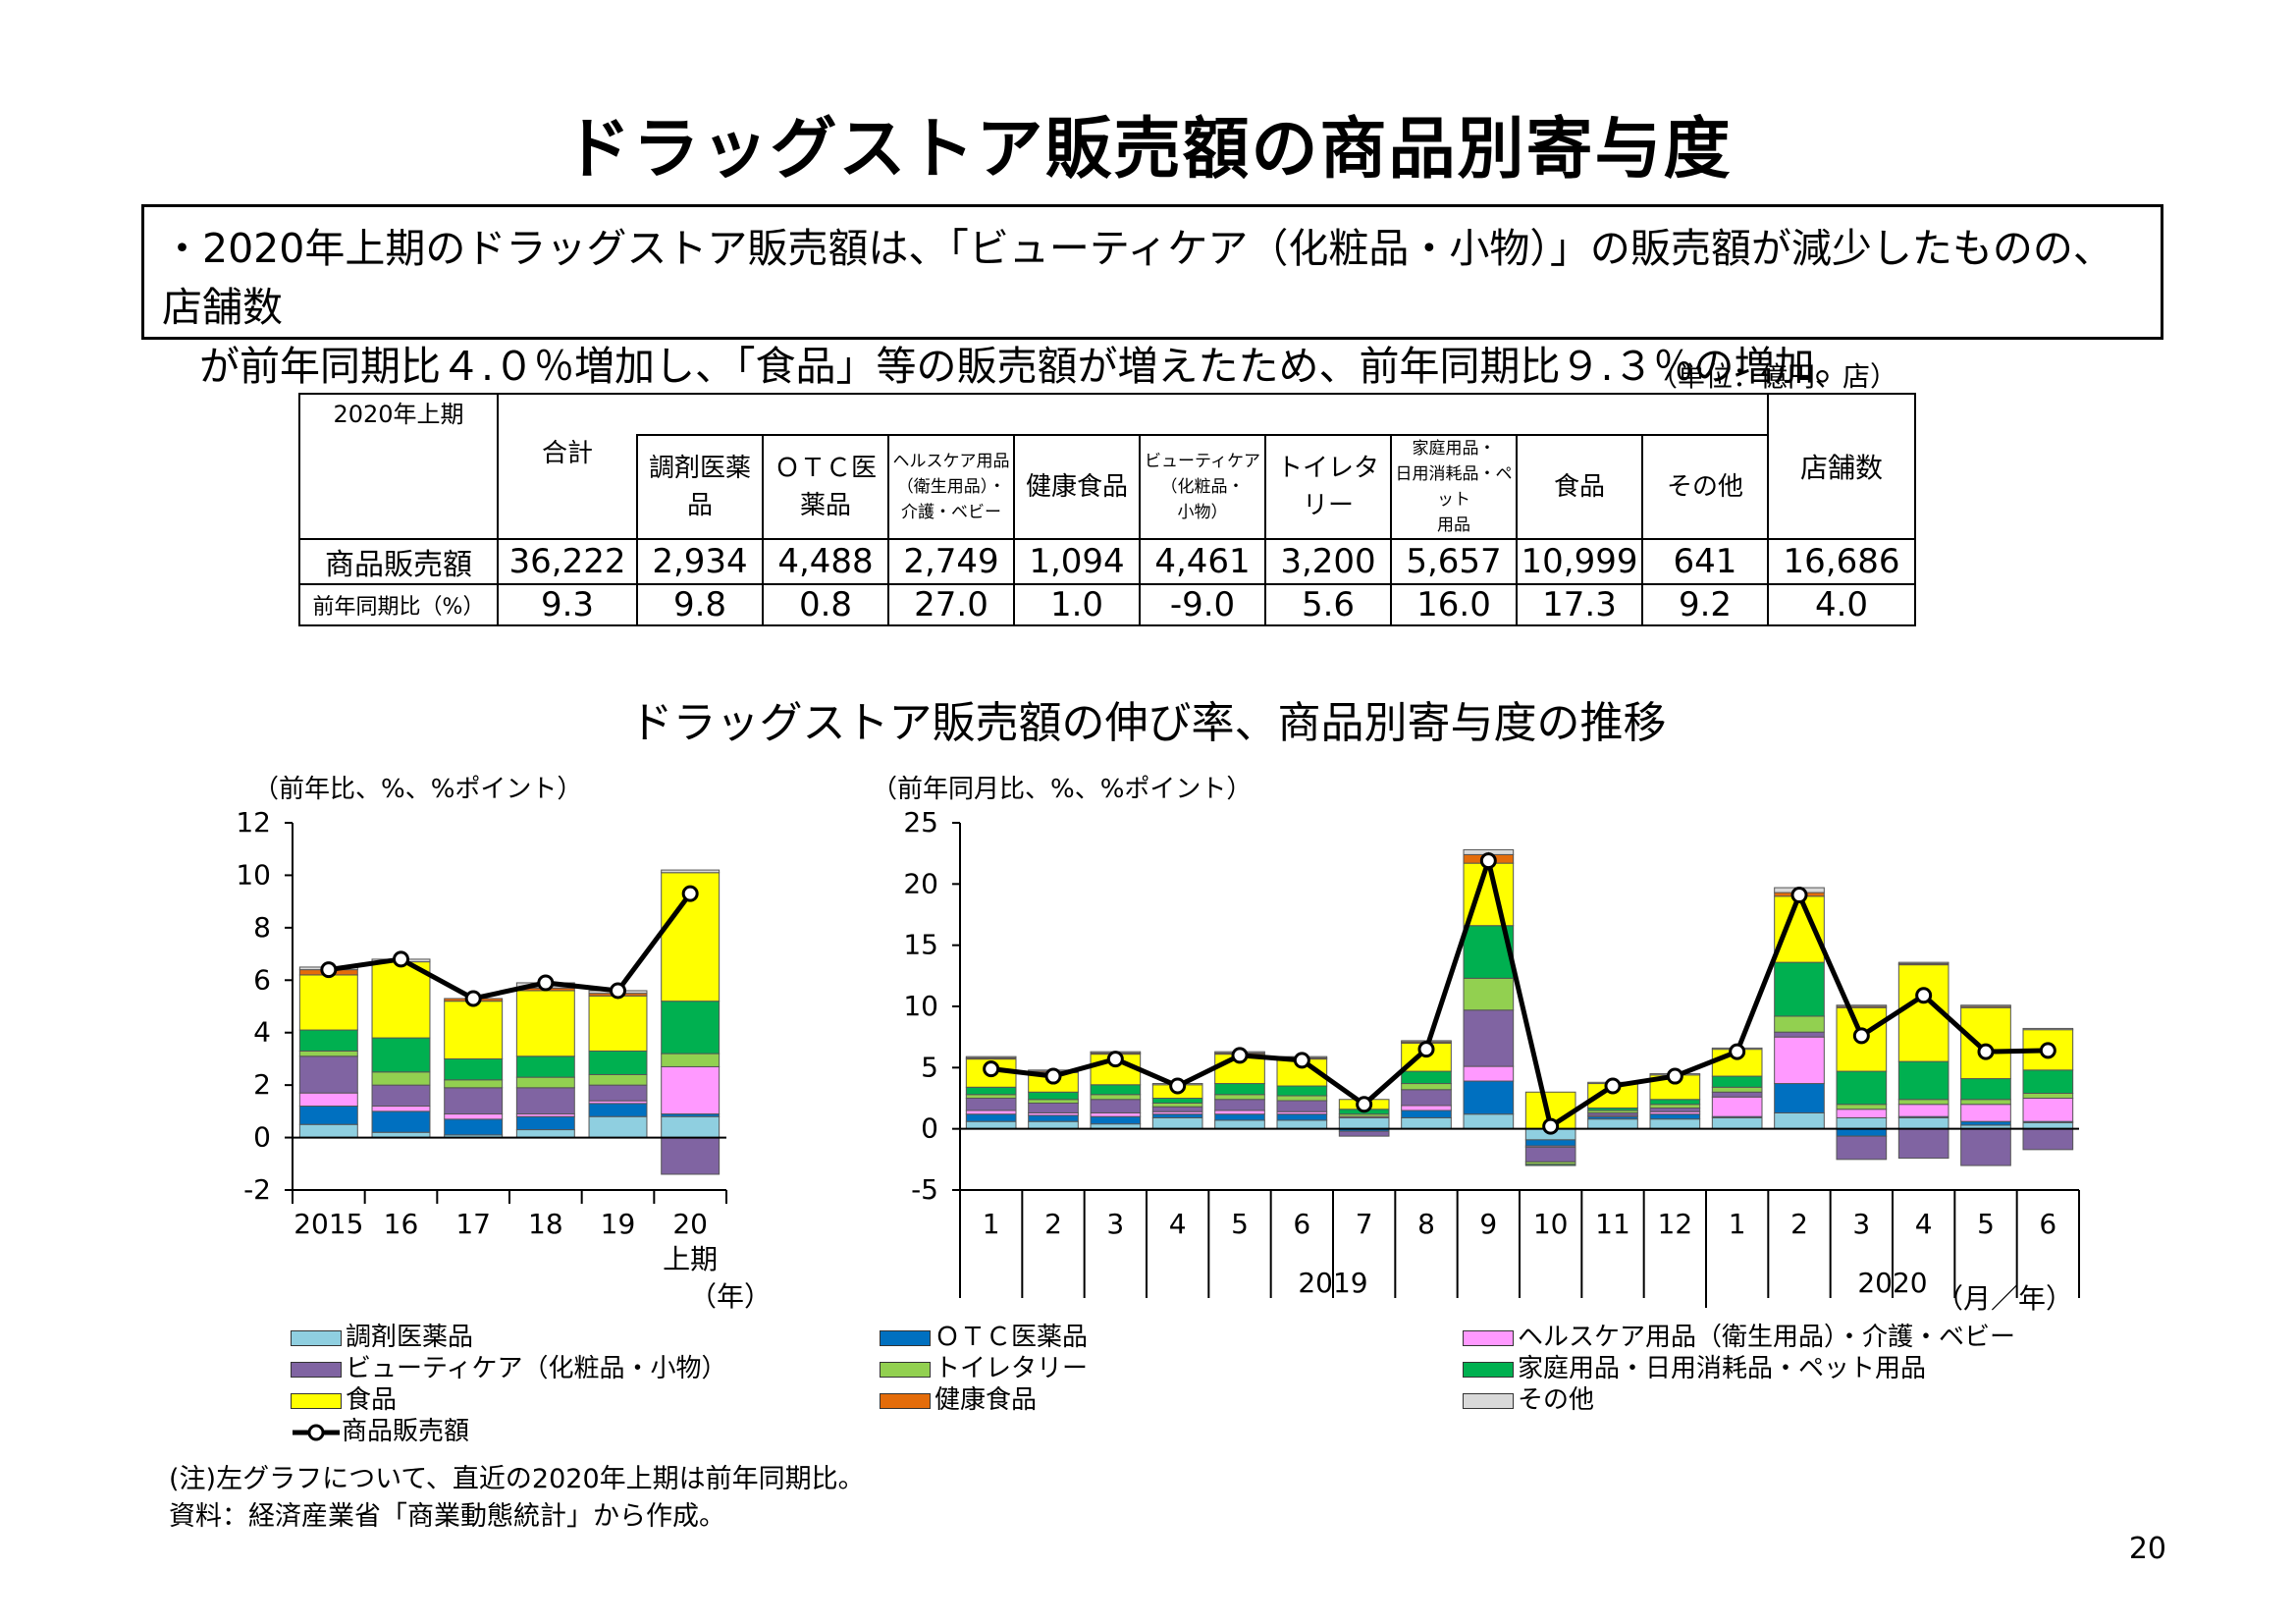  What do you see at coordinates (418, 789) in the screenshot?
I see `y-axis-label: （前年比、%、%ポイント）` at bounding box center [418, 789].